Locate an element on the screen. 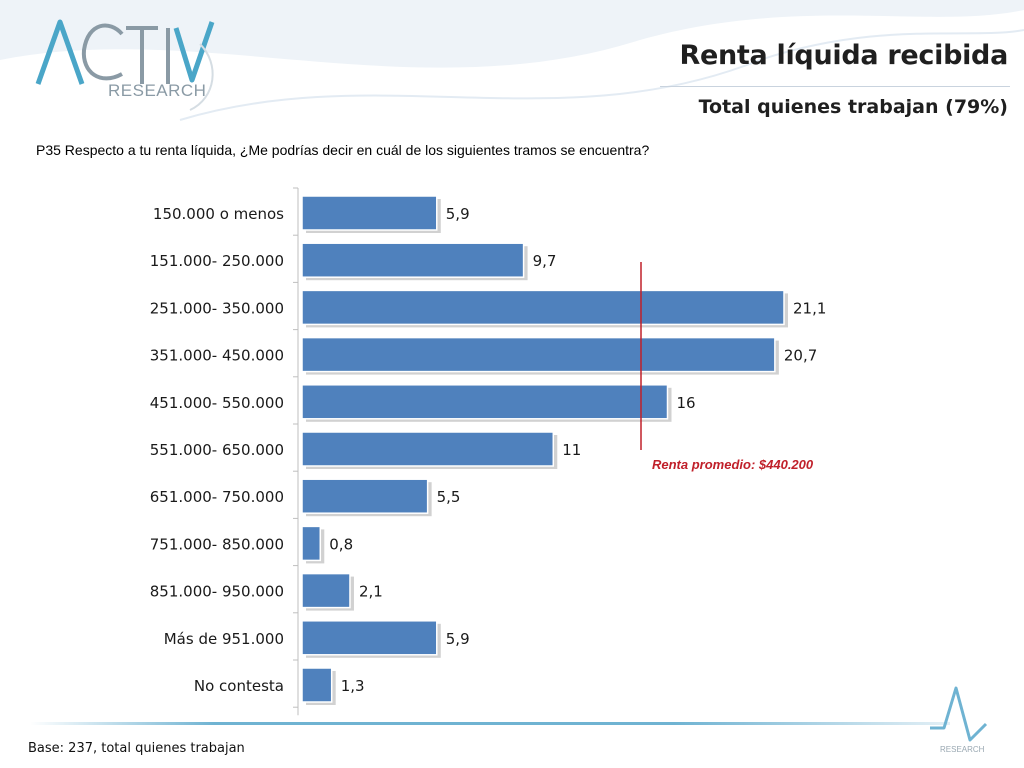 This screenshot has width=1024, height=768. category-label: 151.000- 250.000 is located at coordinates (217, 261).